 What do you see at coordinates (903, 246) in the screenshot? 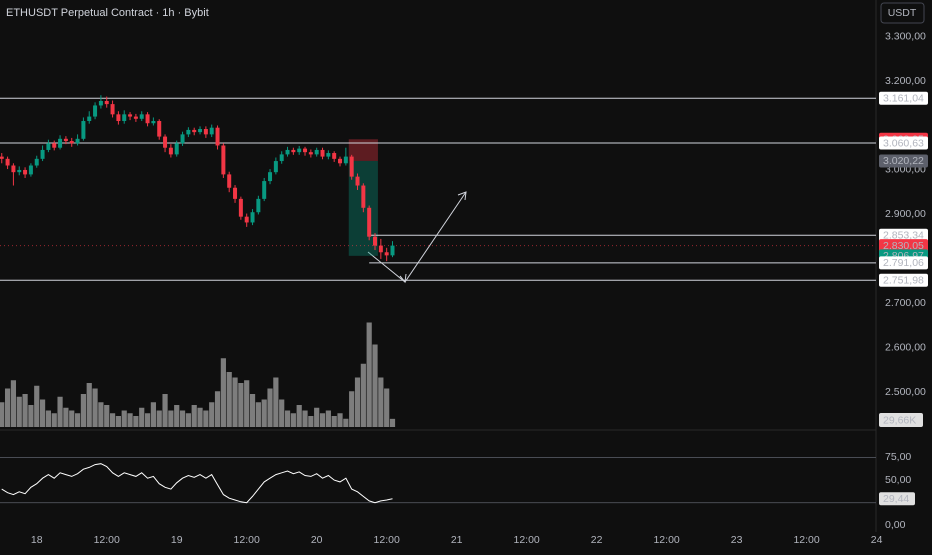
I see `price-label: 2.830,05` at bounding box center [903, 246].